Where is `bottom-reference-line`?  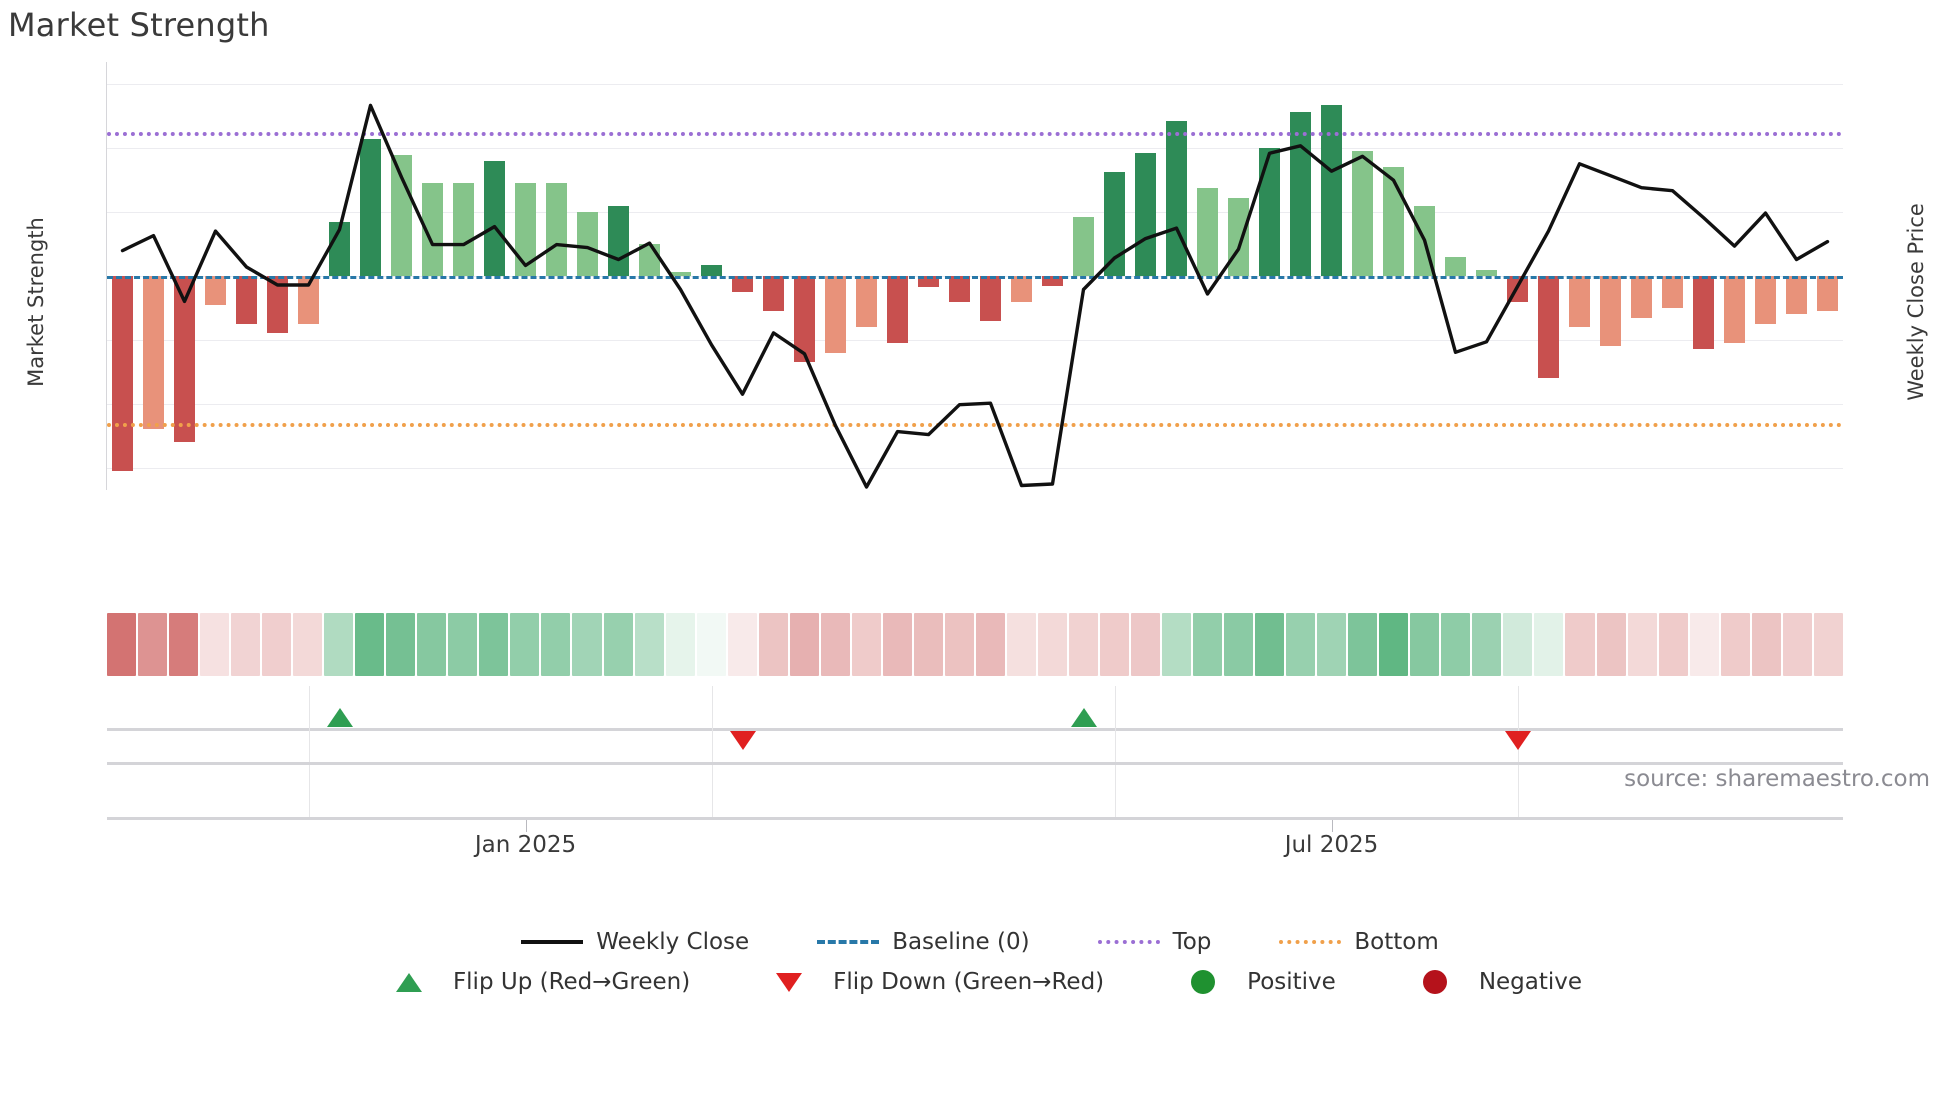
bottom-reference-line is located at coordinates (975, 424).